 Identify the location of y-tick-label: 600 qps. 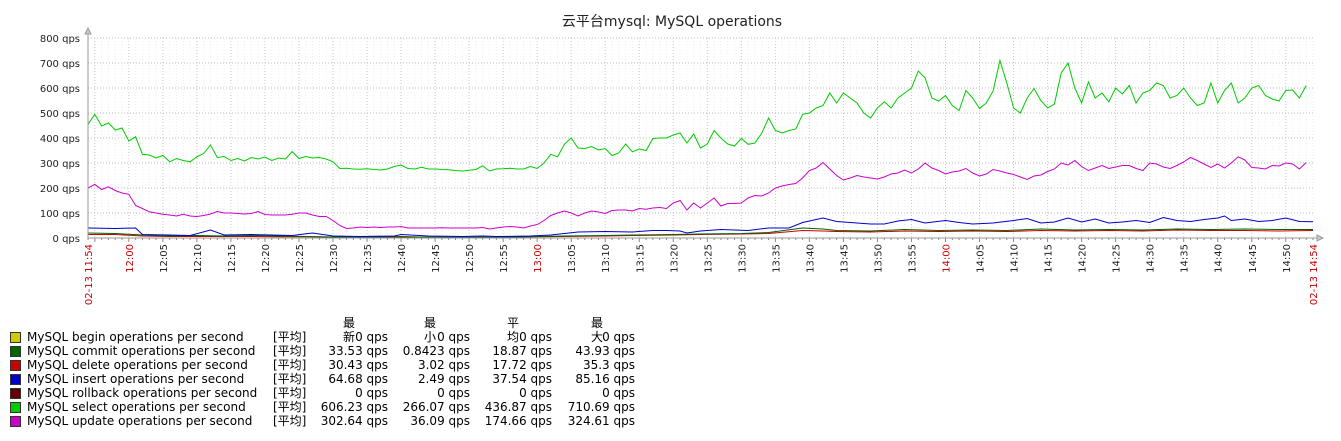
(60, 89).